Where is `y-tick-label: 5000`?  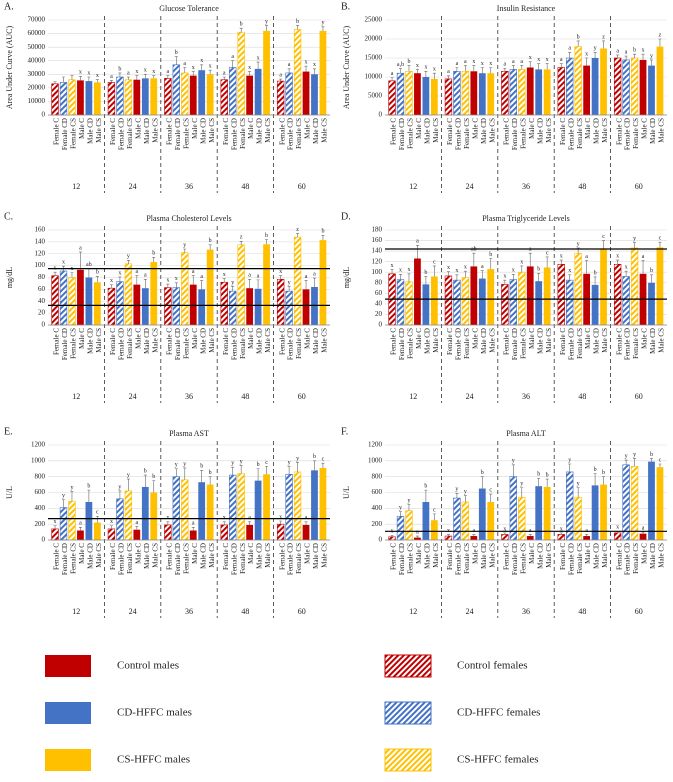 y-tick-label: 5000 is located at coordinates (375, 96).